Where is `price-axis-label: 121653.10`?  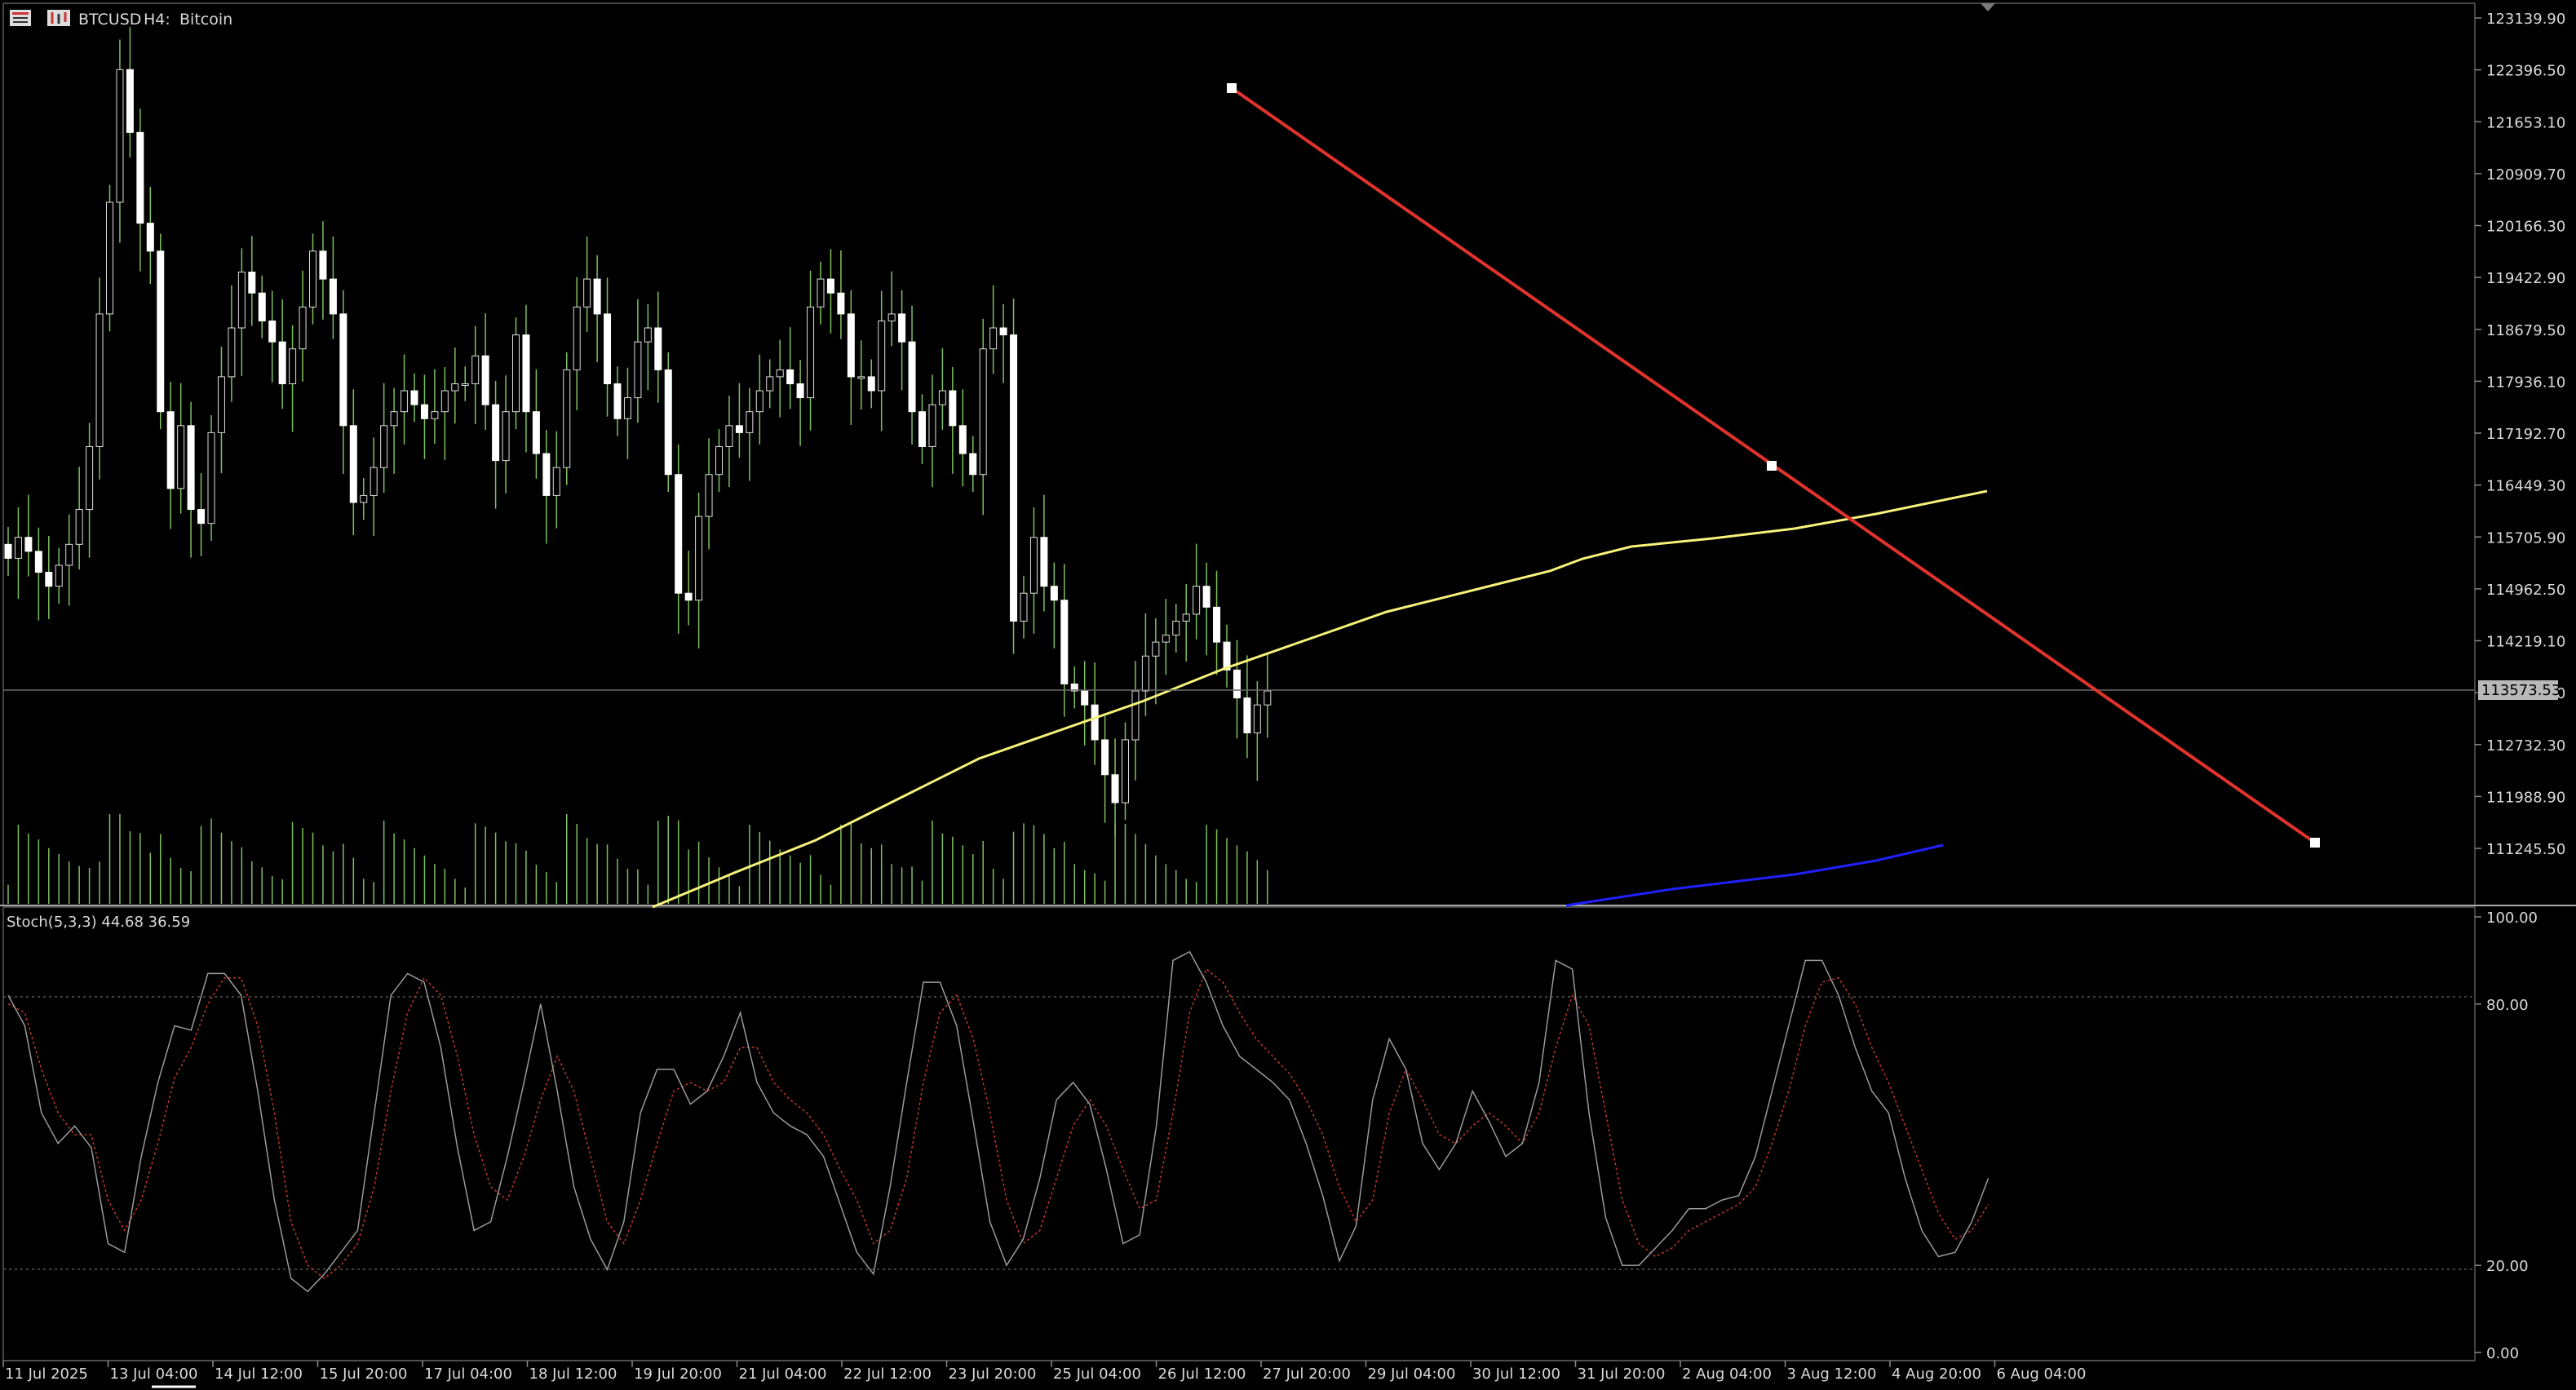 price-axis-label: 121653.10 is located at coordinates (2525, 122).